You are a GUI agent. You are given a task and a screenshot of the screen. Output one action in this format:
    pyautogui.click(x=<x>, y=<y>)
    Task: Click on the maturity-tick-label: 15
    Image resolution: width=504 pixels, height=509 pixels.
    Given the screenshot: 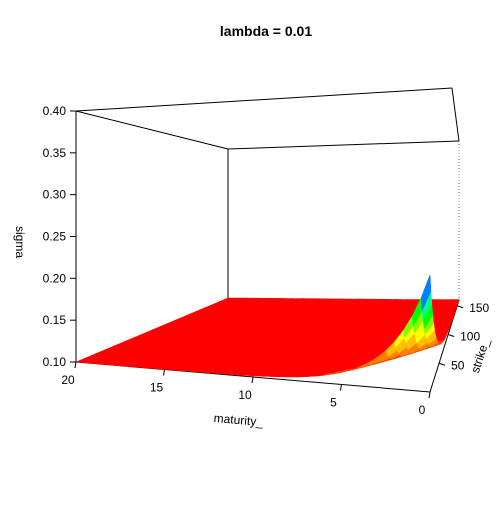 What is the action you would take?
    pyautogui.click(x=157, y=388)
    